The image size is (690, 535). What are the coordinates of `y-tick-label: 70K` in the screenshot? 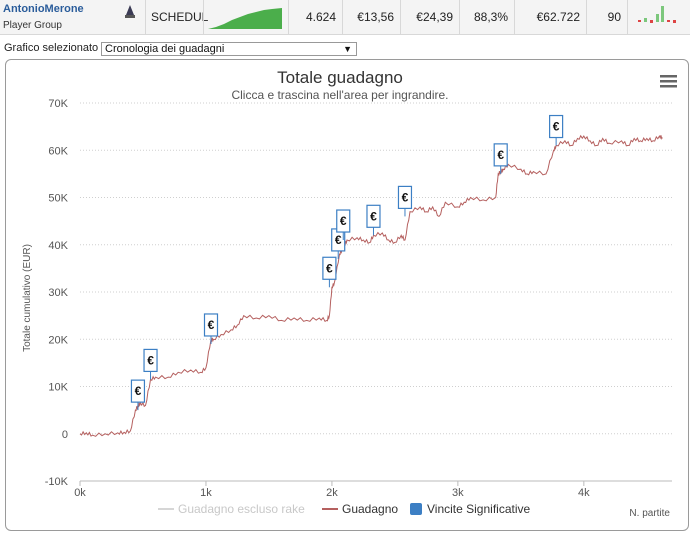 It's located at (58, 104).